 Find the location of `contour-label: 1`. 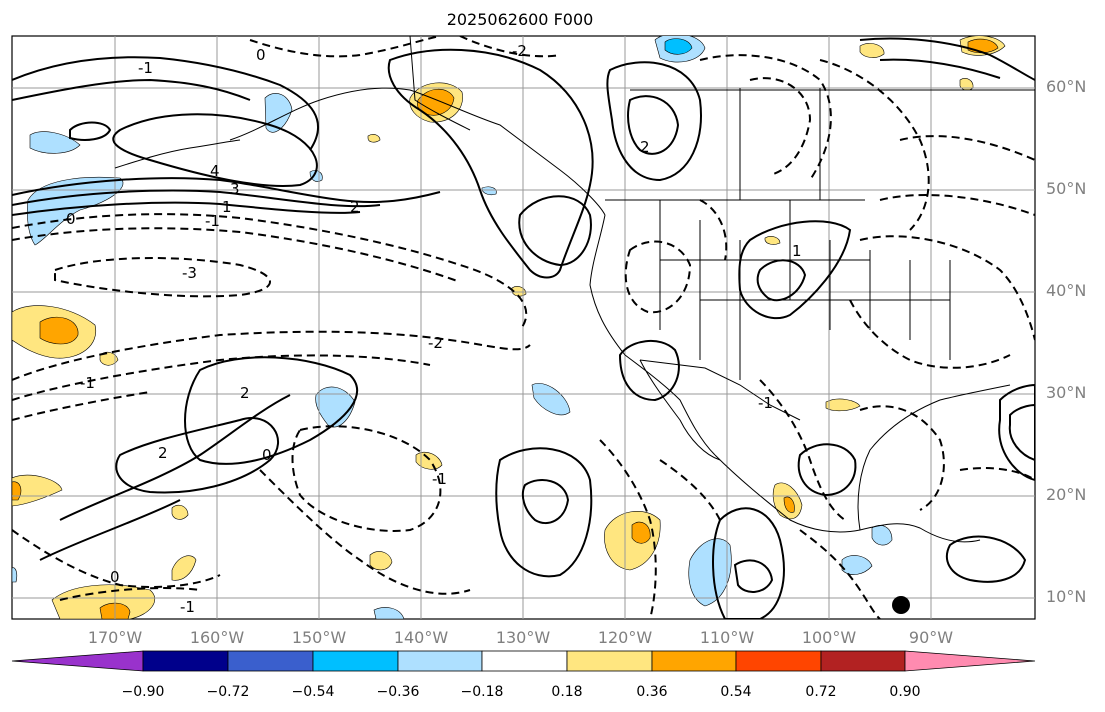

contour-label: 1 is located at coordinates (227, 207).